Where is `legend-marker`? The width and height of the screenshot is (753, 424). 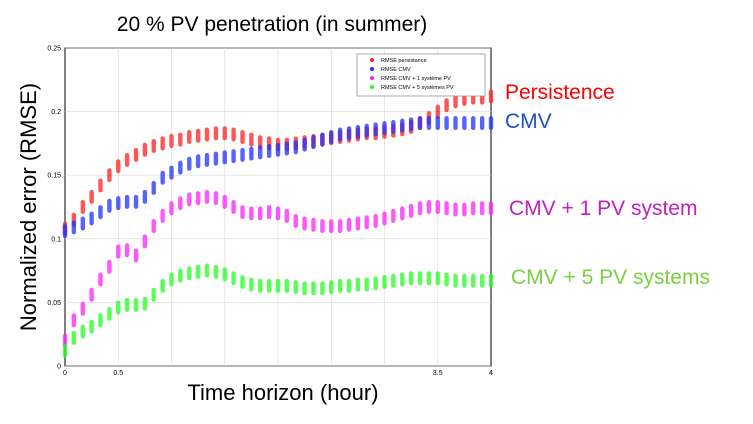 legend-marker is located at coordinates (372, 87).